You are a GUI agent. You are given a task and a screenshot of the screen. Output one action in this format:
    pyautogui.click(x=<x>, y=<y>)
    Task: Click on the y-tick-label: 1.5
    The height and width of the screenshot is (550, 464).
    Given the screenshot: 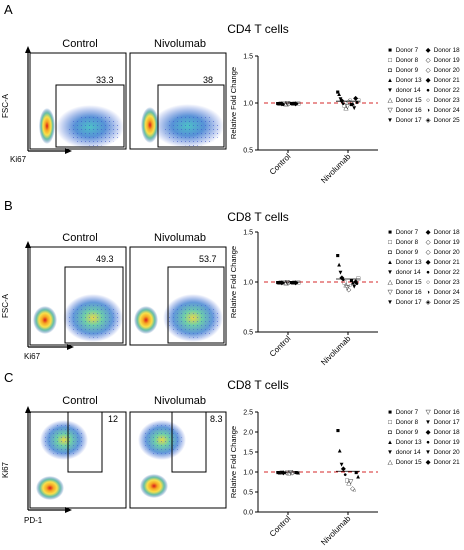 What is the action you would take?
    pyautogui.click(x=248, y=453)
    